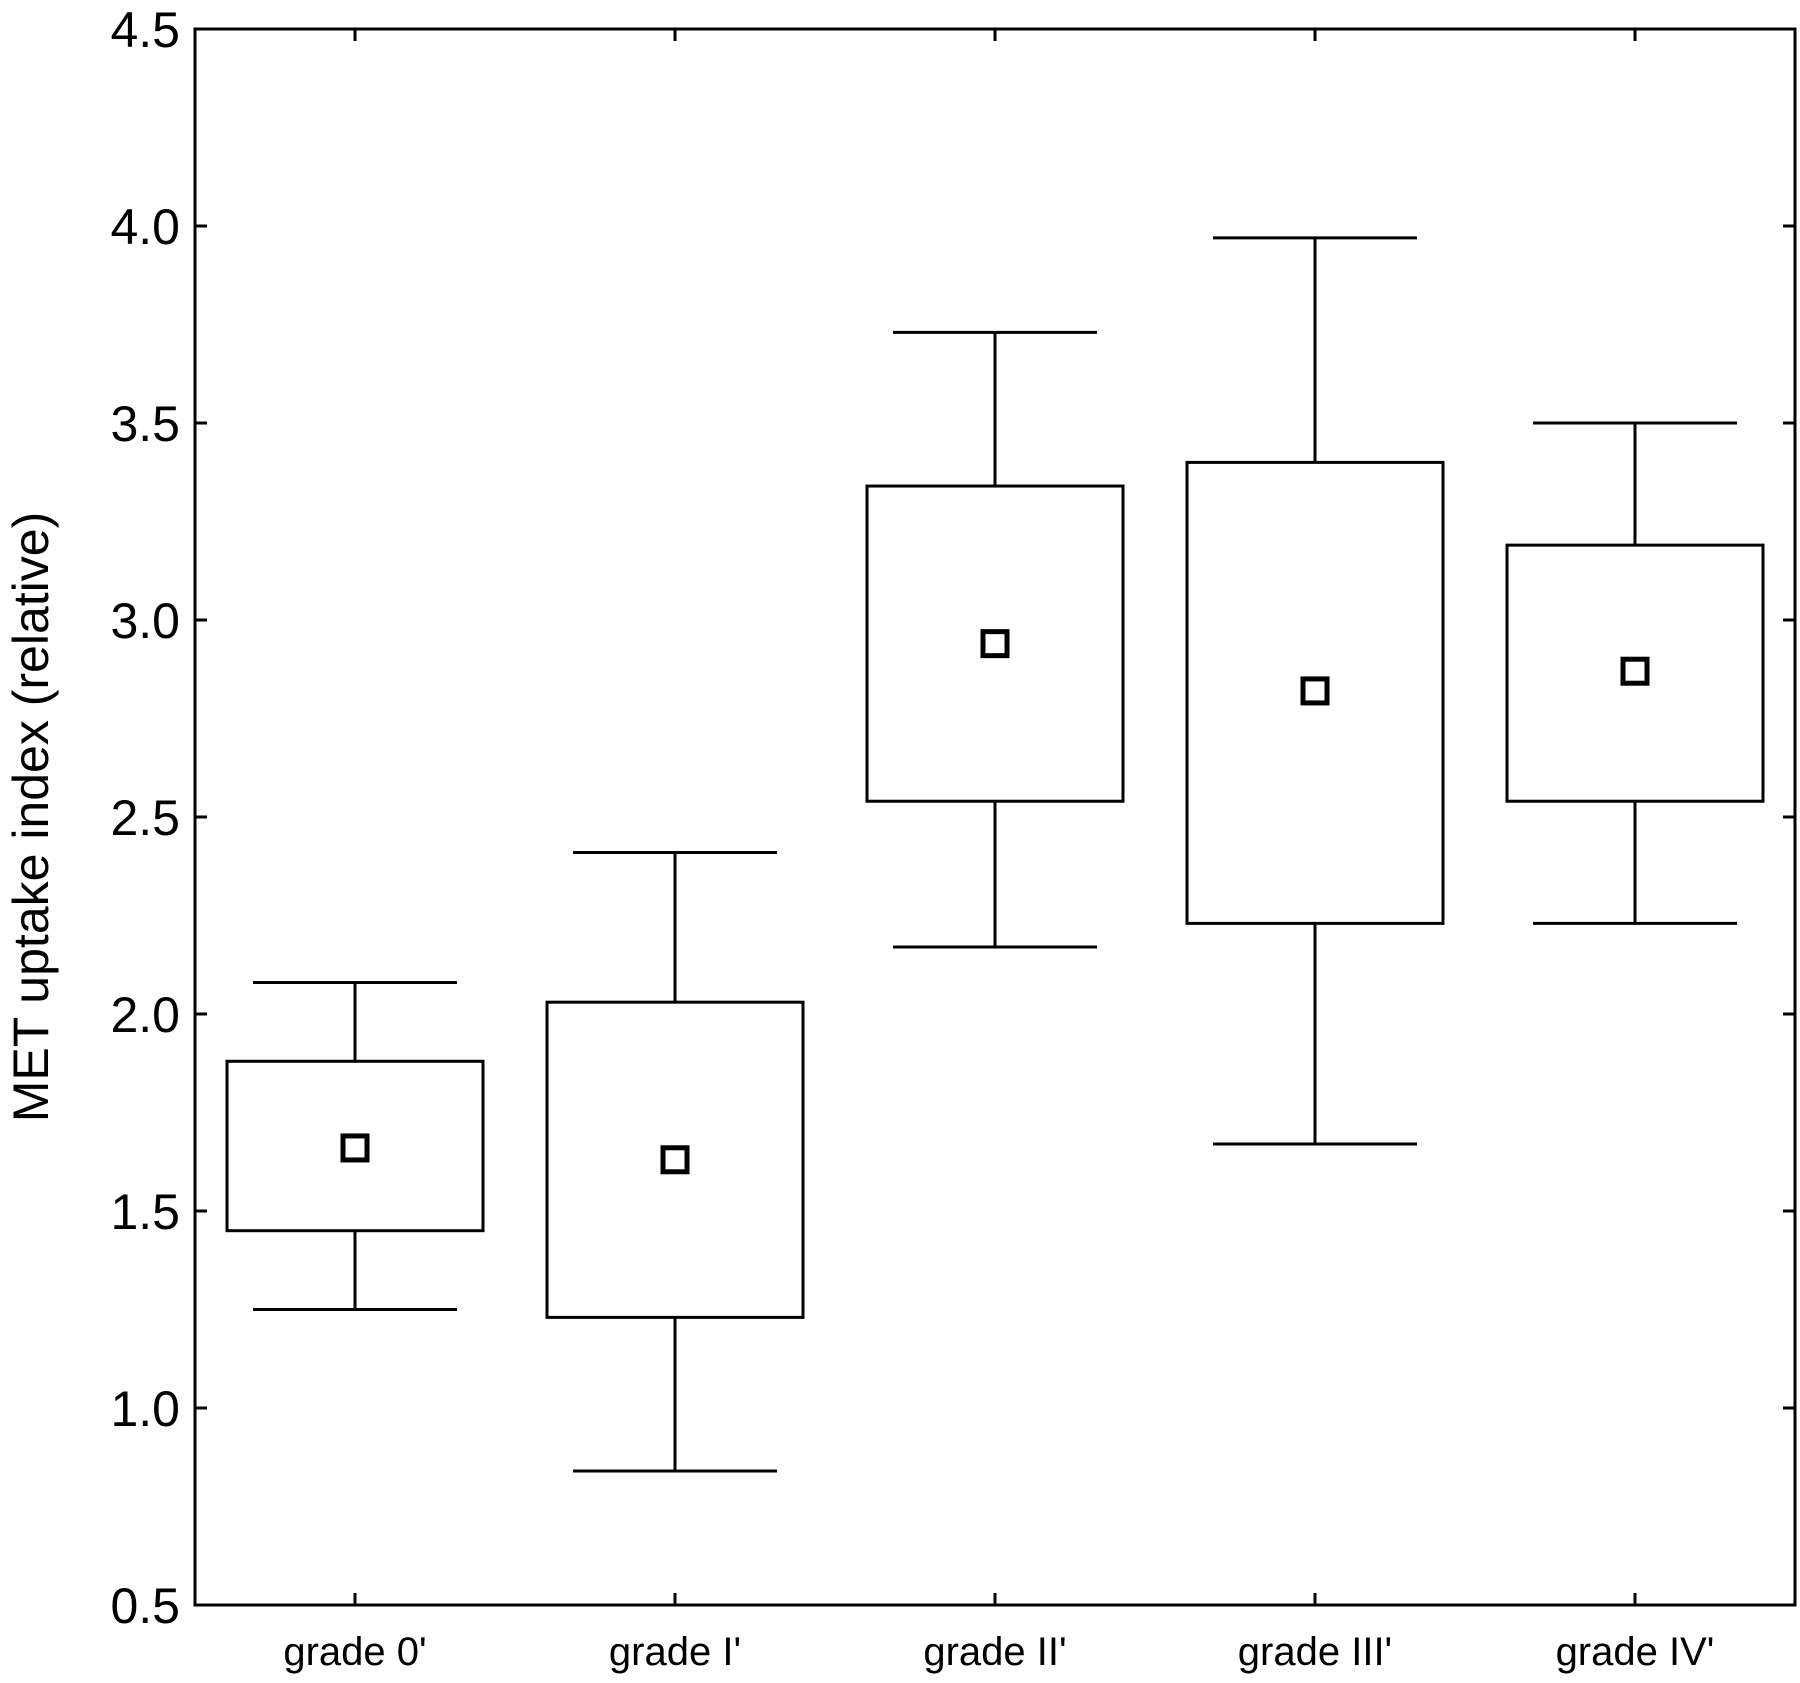 The image size is (1800, 1683). I want to click on y-tick-label: 4.0, so click(145, 227).